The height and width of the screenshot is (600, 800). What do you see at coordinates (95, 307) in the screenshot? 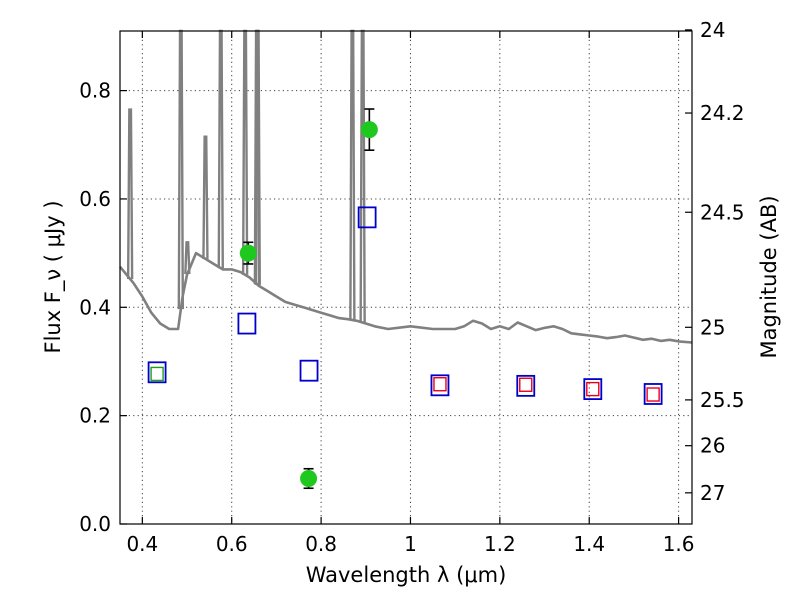
I see `y-tick-label: 0.4` at bounding box center [95, 307].